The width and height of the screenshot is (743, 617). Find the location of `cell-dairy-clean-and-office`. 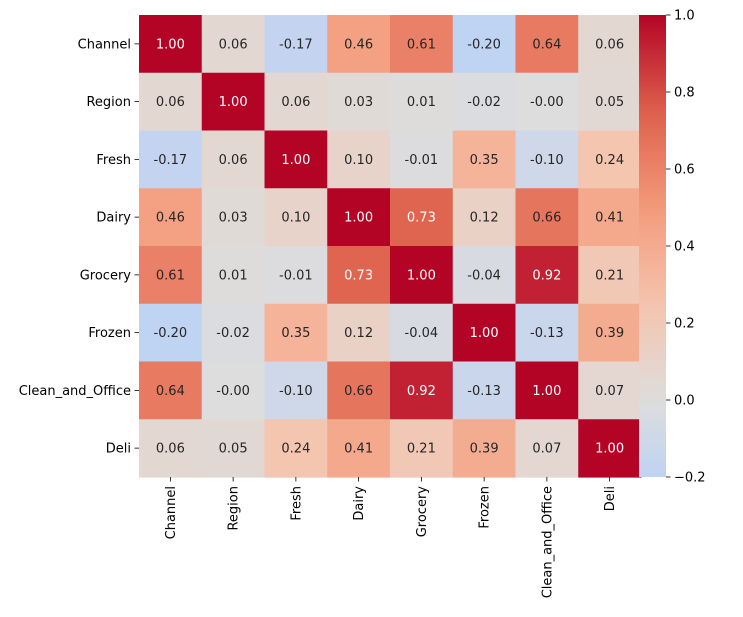

cell-dairy-clean-and-office is located at coordinates (547, 217).